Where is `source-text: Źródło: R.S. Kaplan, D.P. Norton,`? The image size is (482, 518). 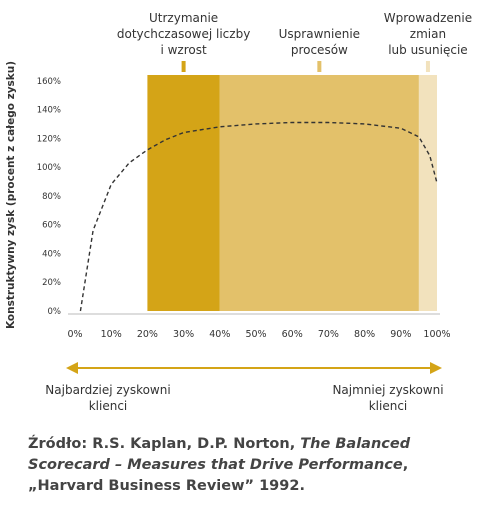
source-text: Źródło: R.S. Kaplan, D.P. Norton, is located at coordinates (164, 444).